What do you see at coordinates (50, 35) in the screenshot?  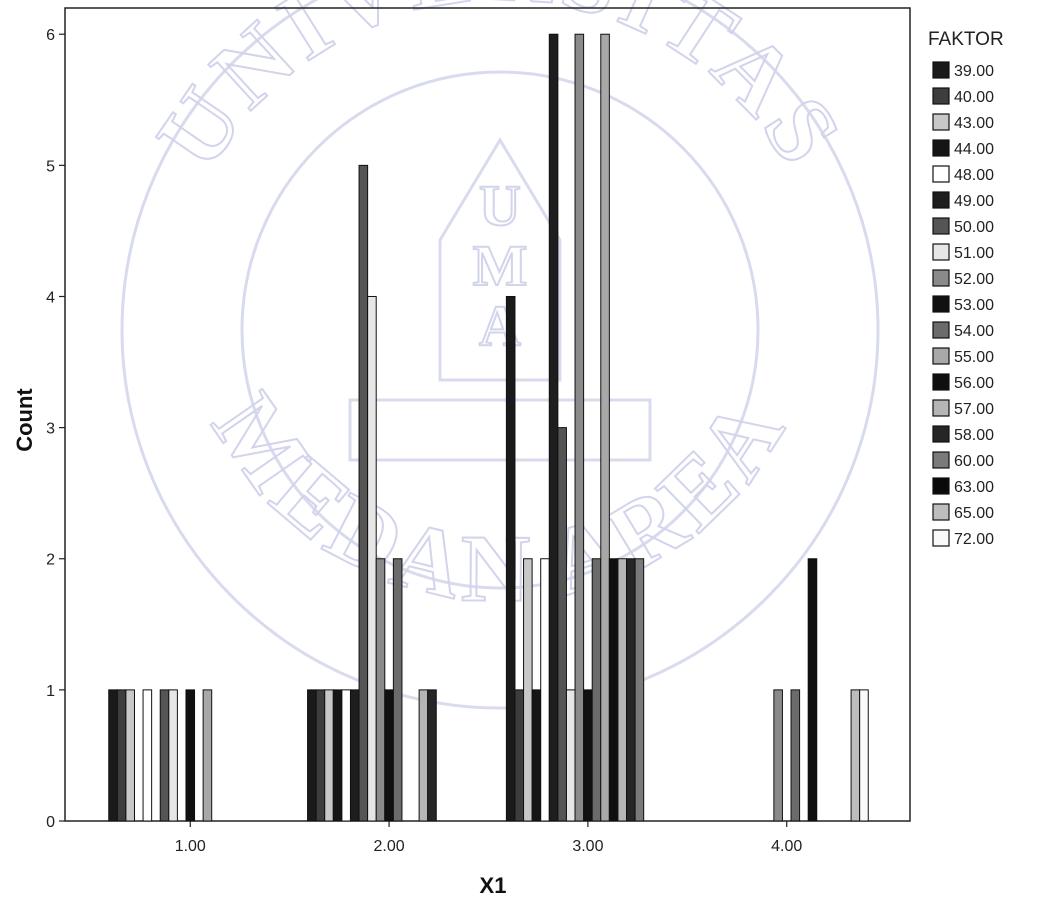 I see `y-tick-label: 6` at bounding box center [50, 35].